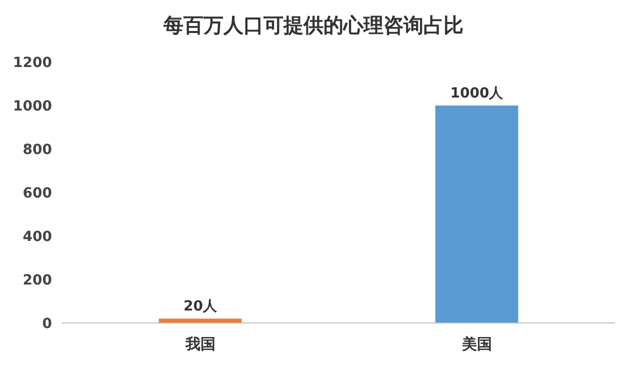  What do you see at coordinates (37, 280) in the screenshot?
I see `y-tick-label: 200` at bounding box center [37, 280].